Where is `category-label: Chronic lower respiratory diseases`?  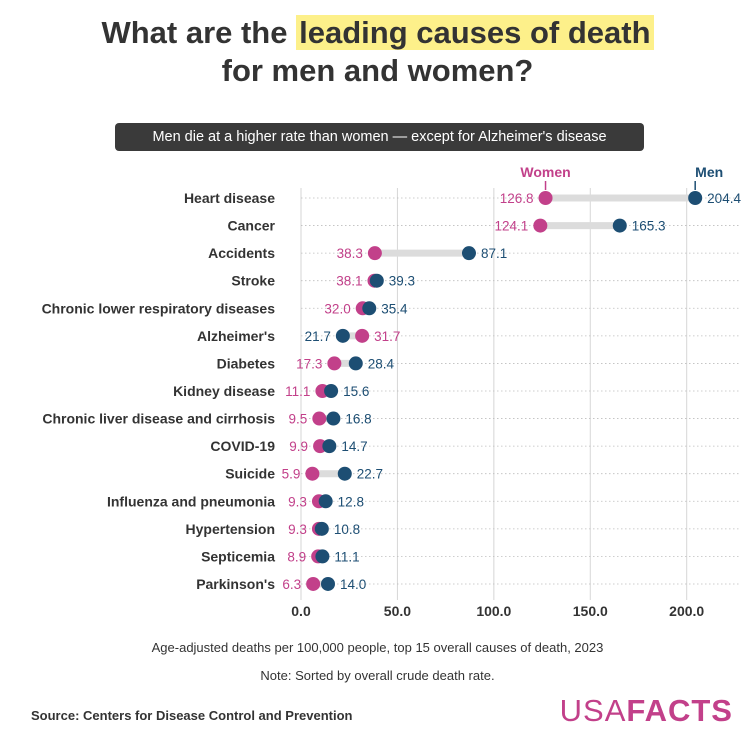 category-label: Chronic lower respiratory diseases is located at coordinates (159, 308).